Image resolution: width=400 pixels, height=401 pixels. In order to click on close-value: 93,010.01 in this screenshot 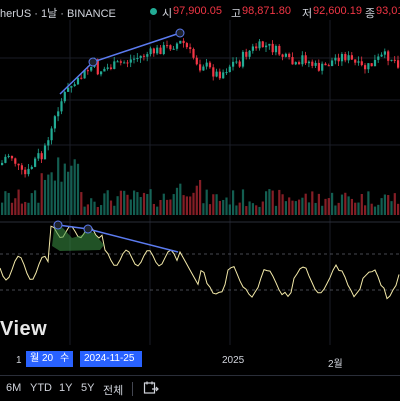, I will do `click(388, 11)`.